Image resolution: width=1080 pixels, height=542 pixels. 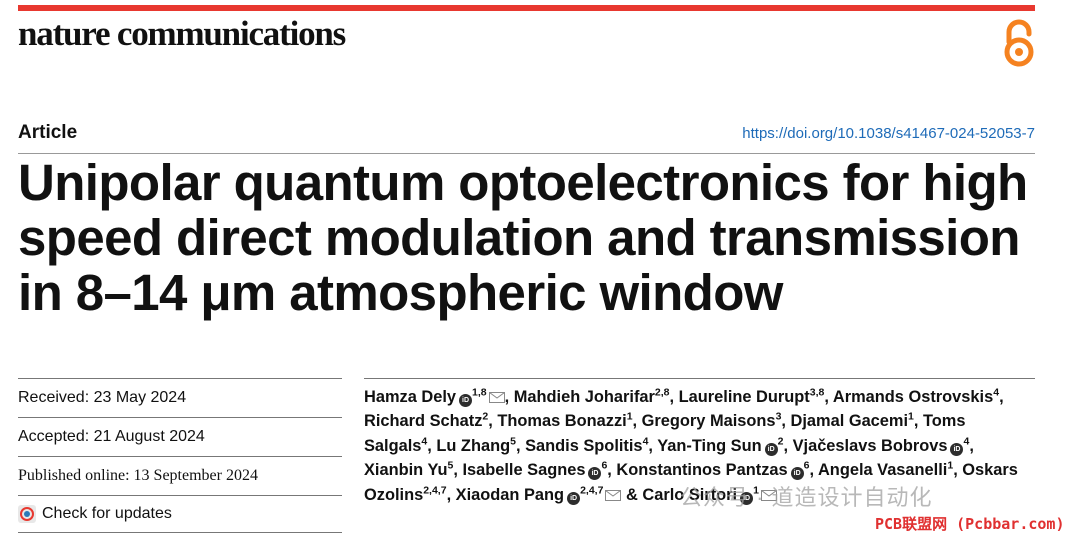 What do you see at coordinates (708, 421) in the screenshot?
I see `author-name: Gregory Maisons` at bounding box center [708, 421].